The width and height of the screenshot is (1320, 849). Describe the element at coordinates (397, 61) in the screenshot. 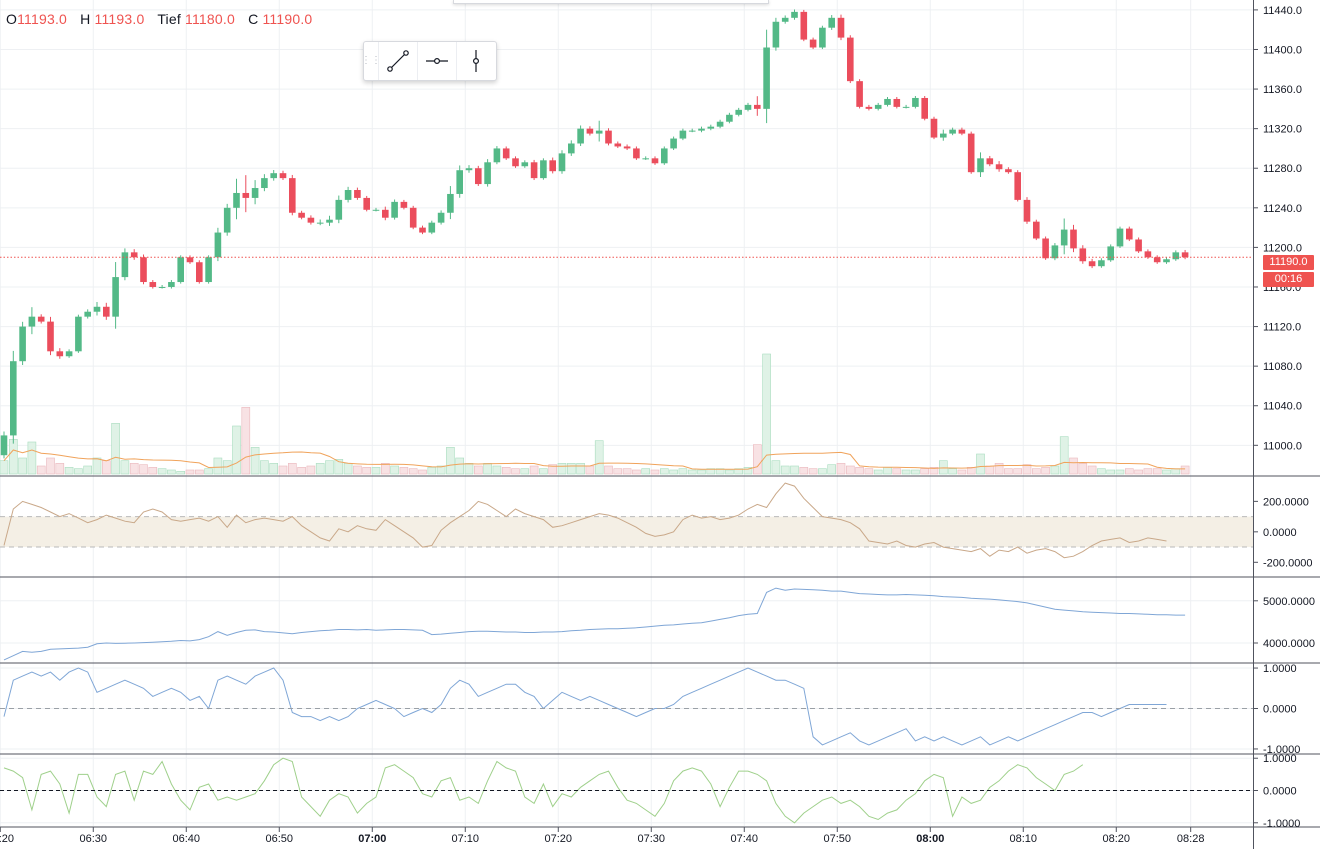

I see `trend-line-button` at that location.